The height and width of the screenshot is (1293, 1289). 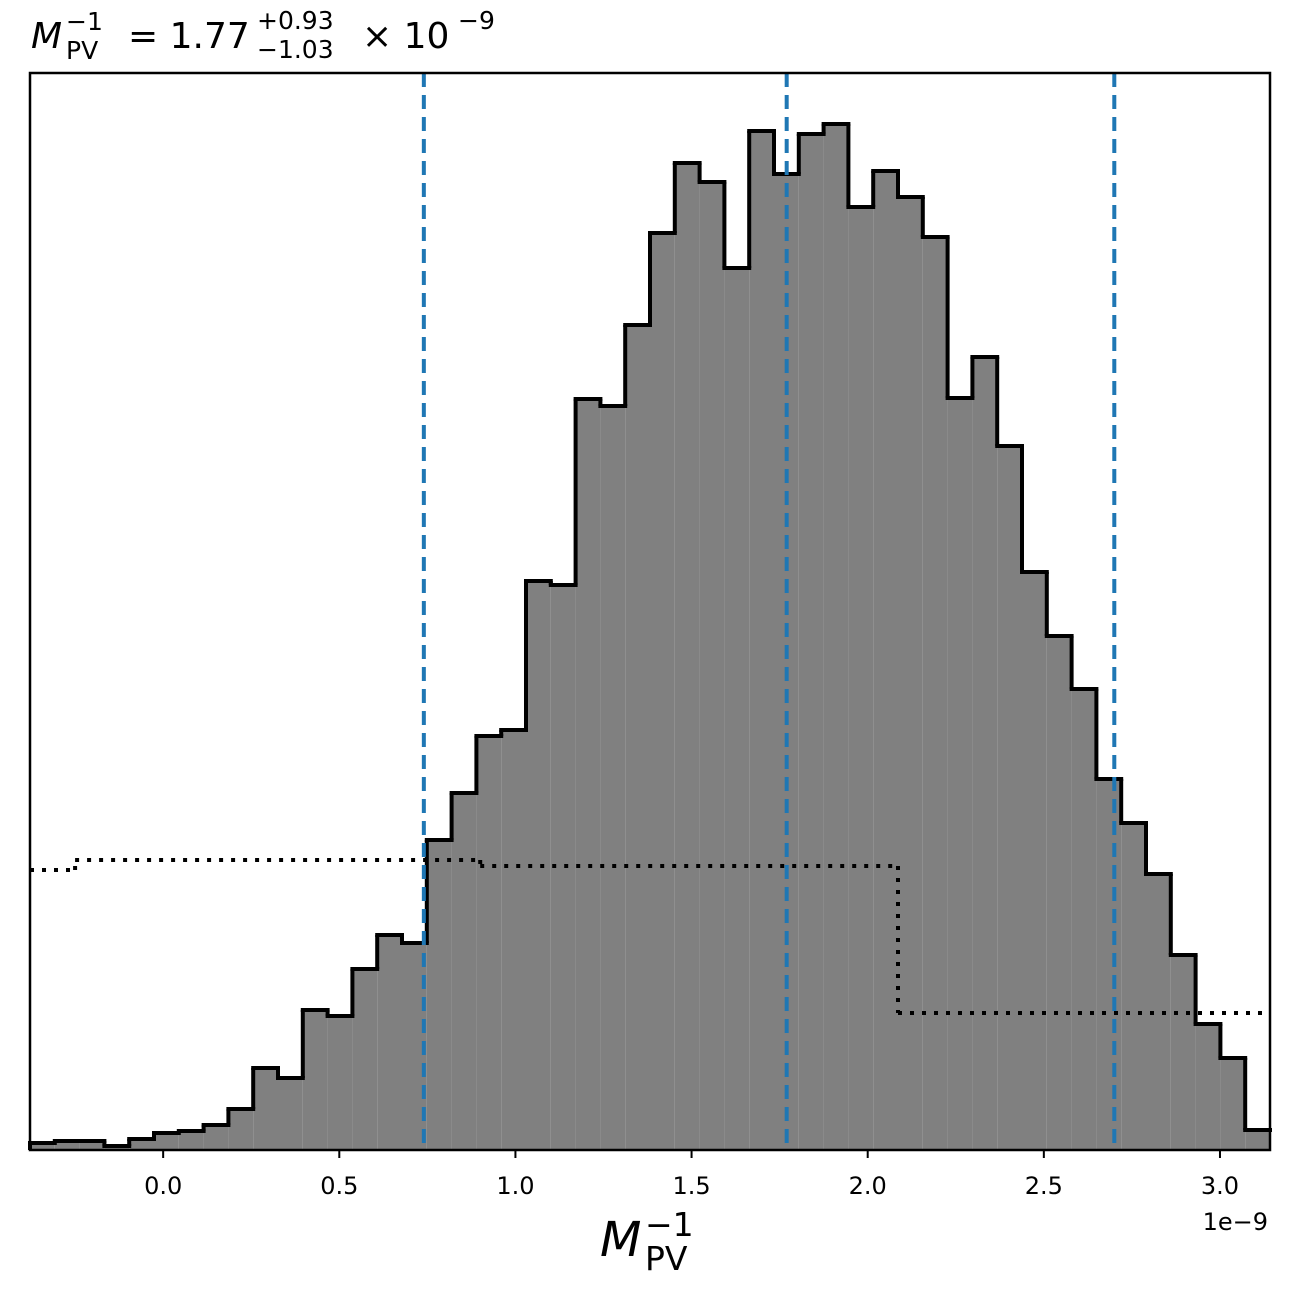 I want to click on title-superscript: −1, so click(x=84, y=21).